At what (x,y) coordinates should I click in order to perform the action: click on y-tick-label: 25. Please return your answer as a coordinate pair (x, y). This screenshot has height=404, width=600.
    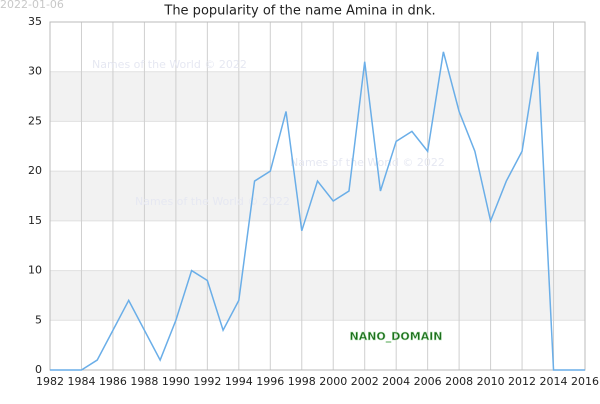
    Looking at the image, I should click on (35, 120).